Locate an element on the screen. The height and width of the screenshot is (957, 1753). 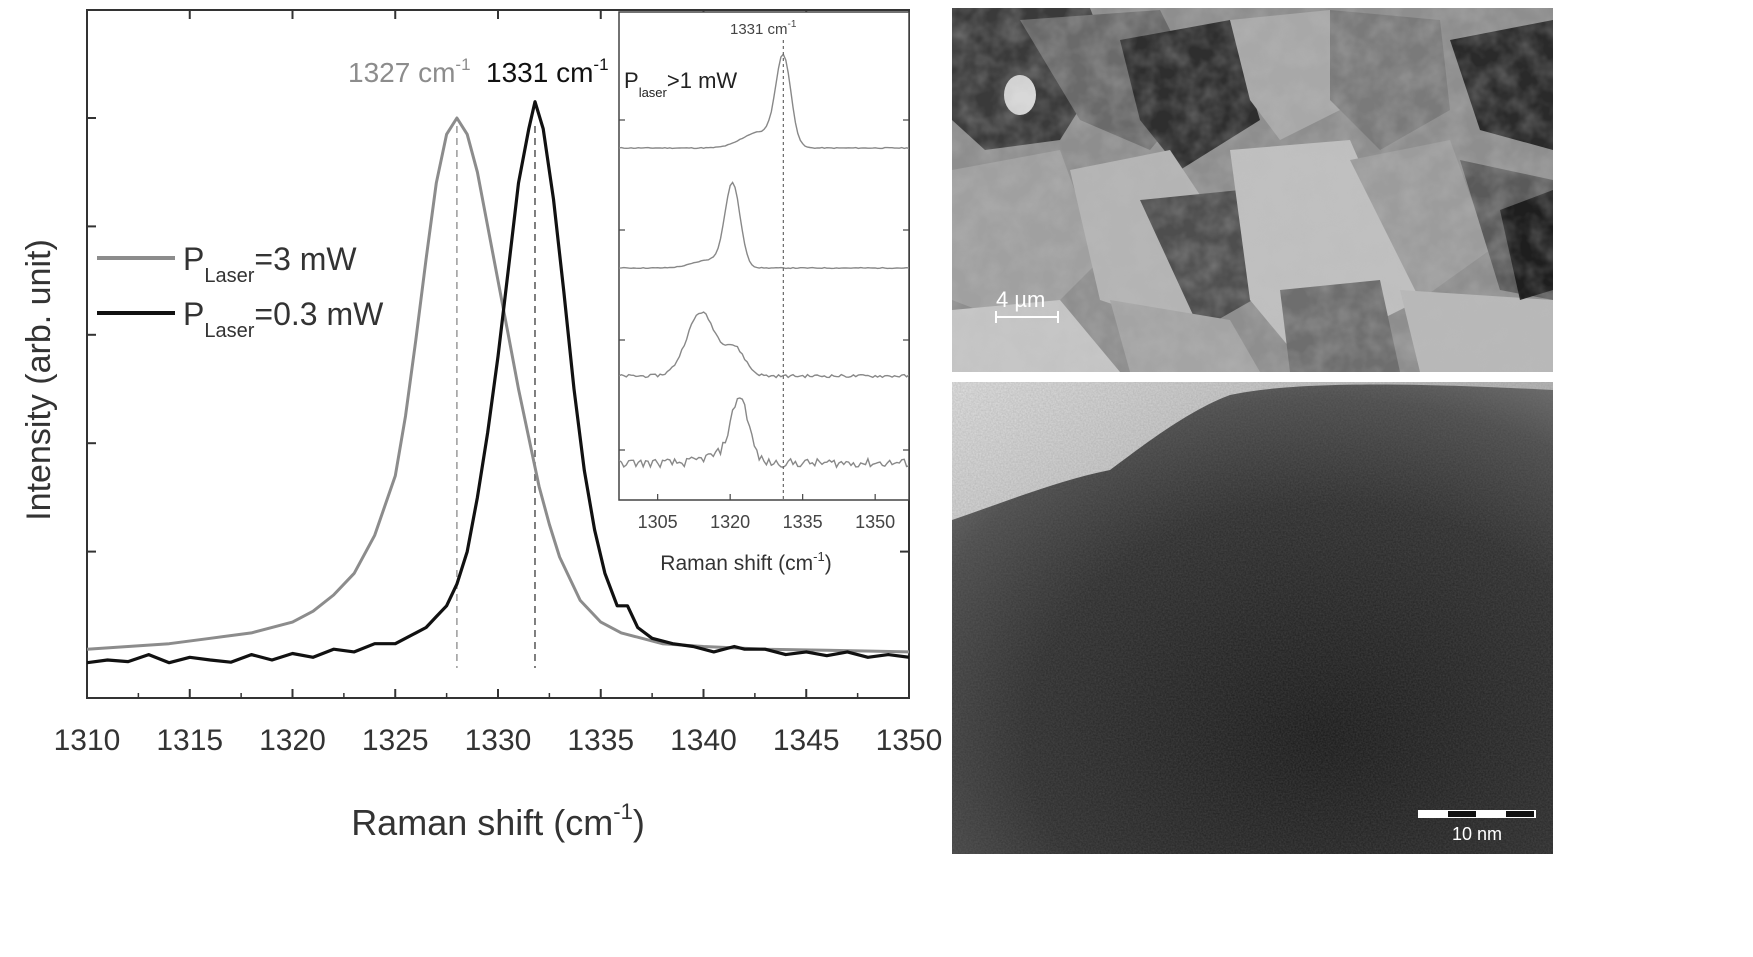
y-axis-label: Intensity (arb. unit) is located at coordinates (39, 380).